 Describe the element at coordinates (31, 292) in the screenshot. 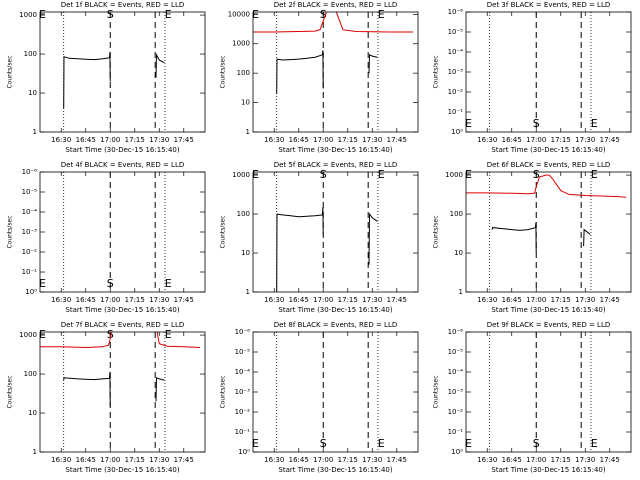

I see `y-tick-label: 10⁰` at that location.